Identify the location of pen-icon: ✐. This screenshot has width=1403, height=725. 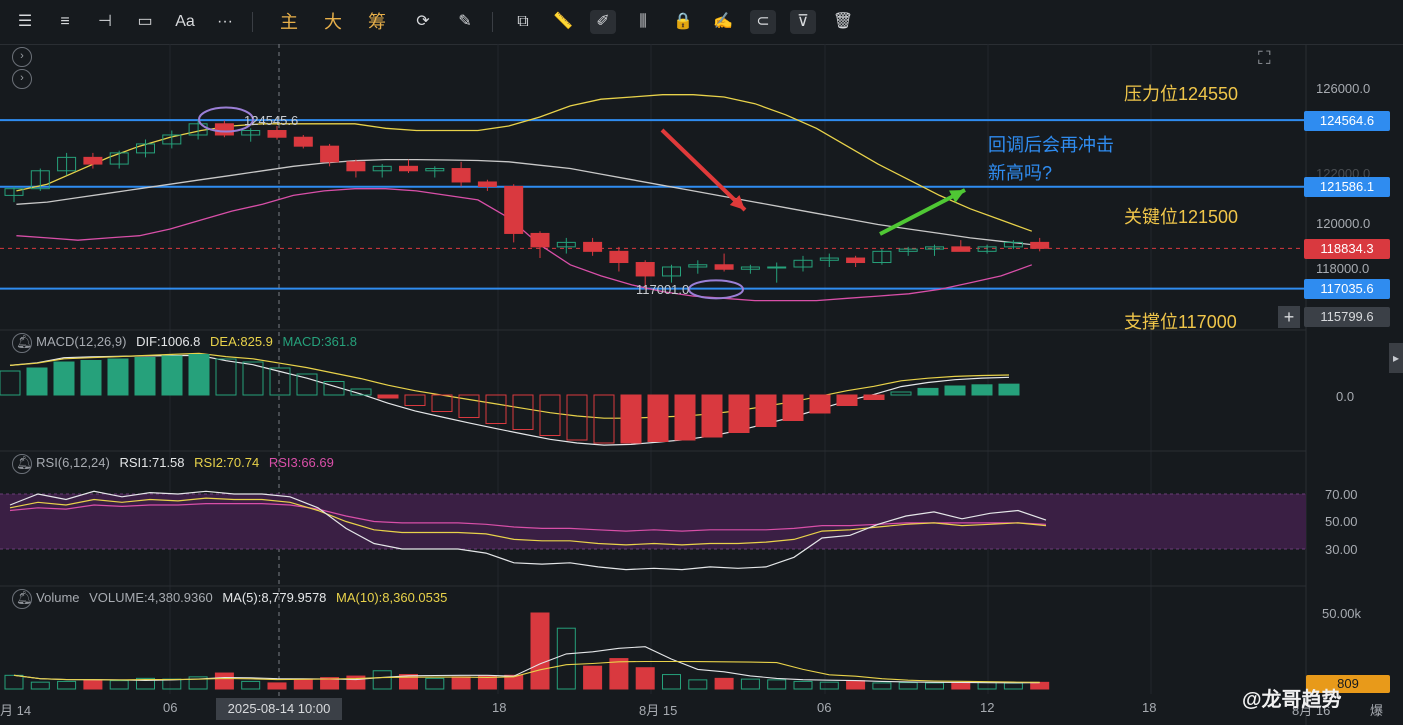
(603, 22).